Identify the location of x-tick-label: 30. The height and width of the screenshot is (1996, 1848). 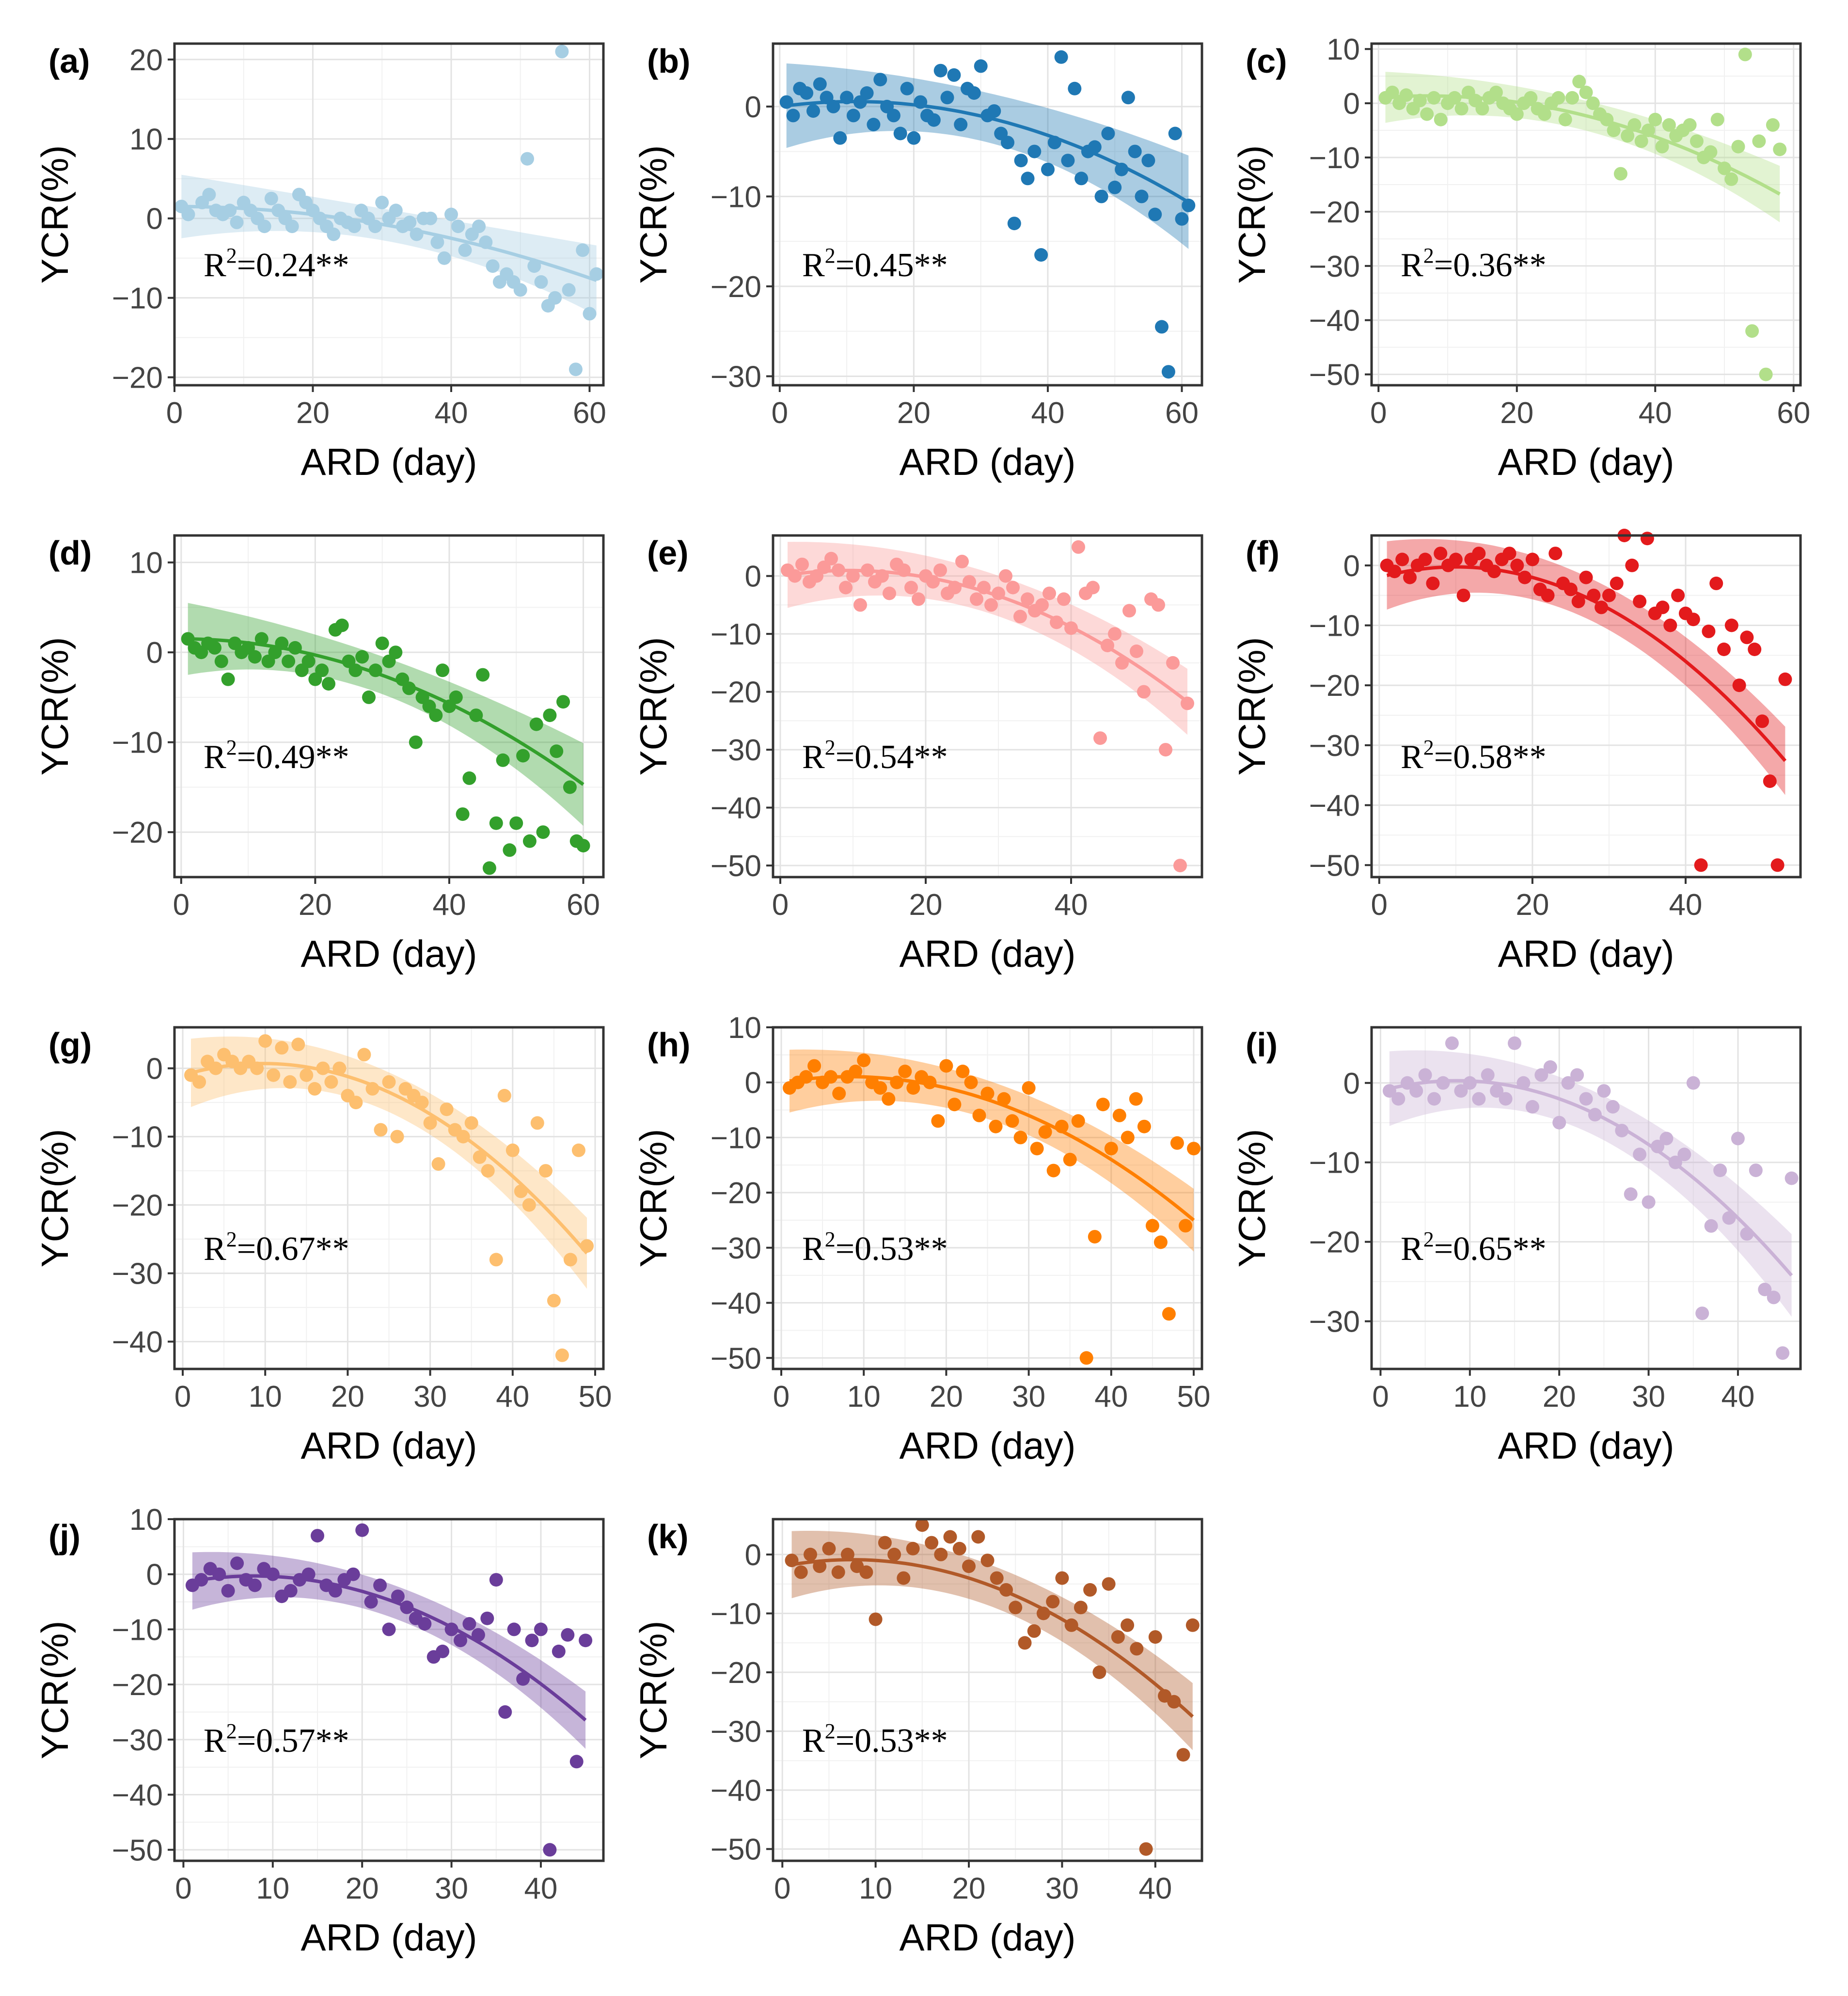
(1062, 1889).